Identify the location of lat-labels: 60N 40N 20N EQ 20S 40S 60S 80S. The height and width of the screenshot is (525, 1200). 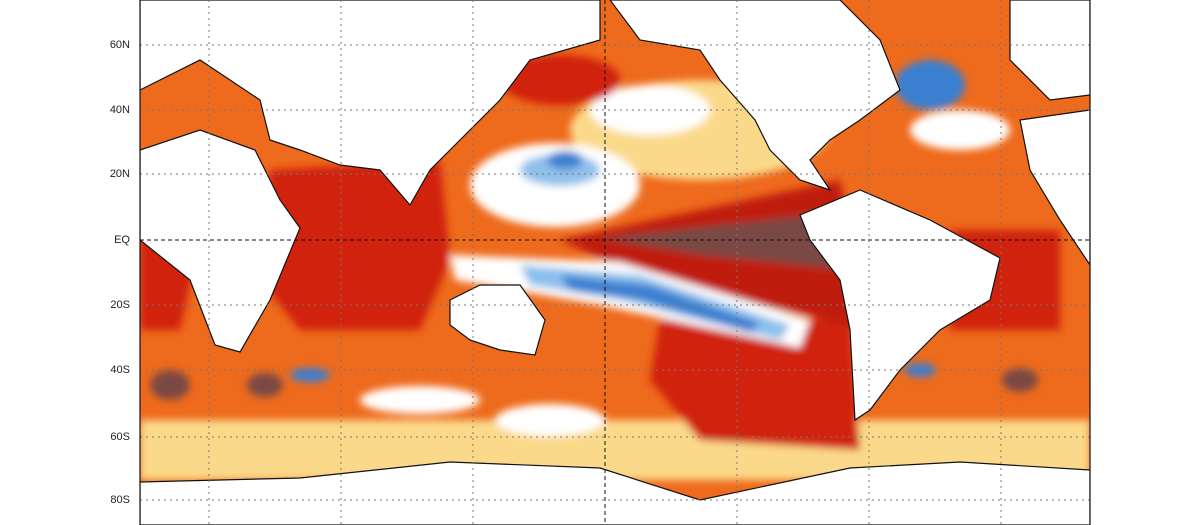
(120, 272).